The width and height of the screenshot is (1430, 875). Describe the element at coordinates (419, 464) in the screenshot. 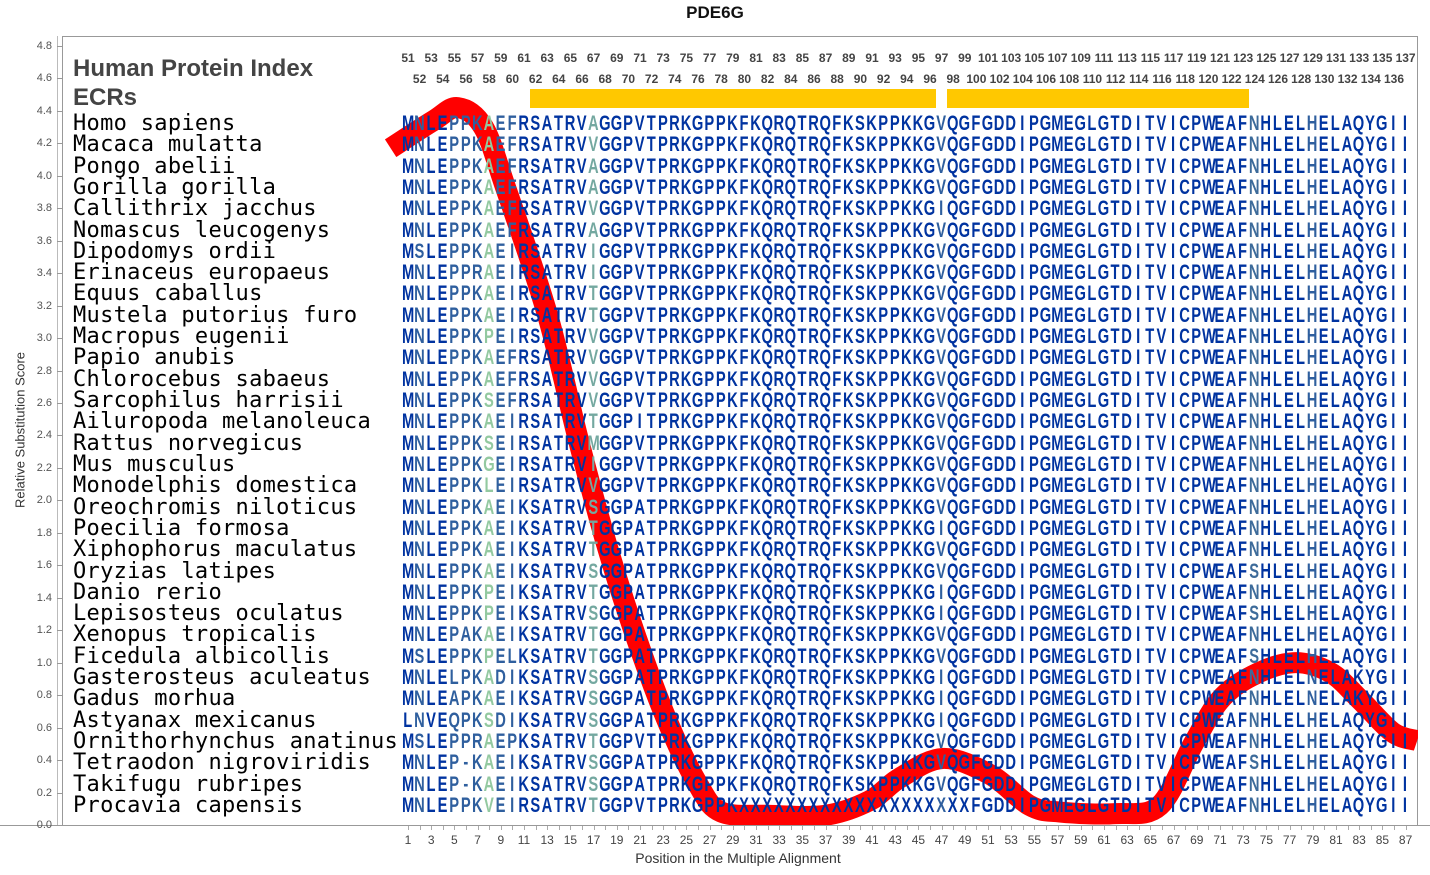

I see `residue: N` at that location.